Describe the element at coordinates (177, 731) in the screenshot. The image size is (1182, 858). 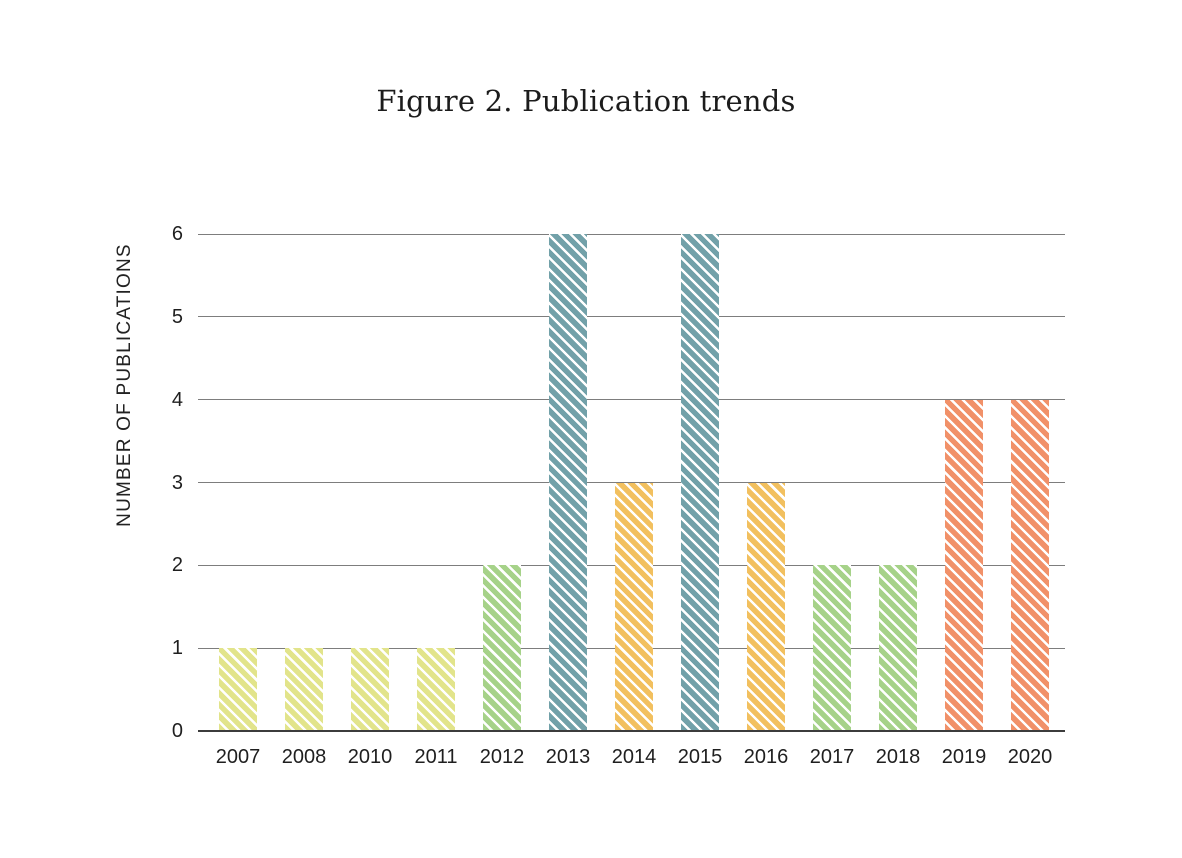
I see `y-tick-label-0: 0` at that location.